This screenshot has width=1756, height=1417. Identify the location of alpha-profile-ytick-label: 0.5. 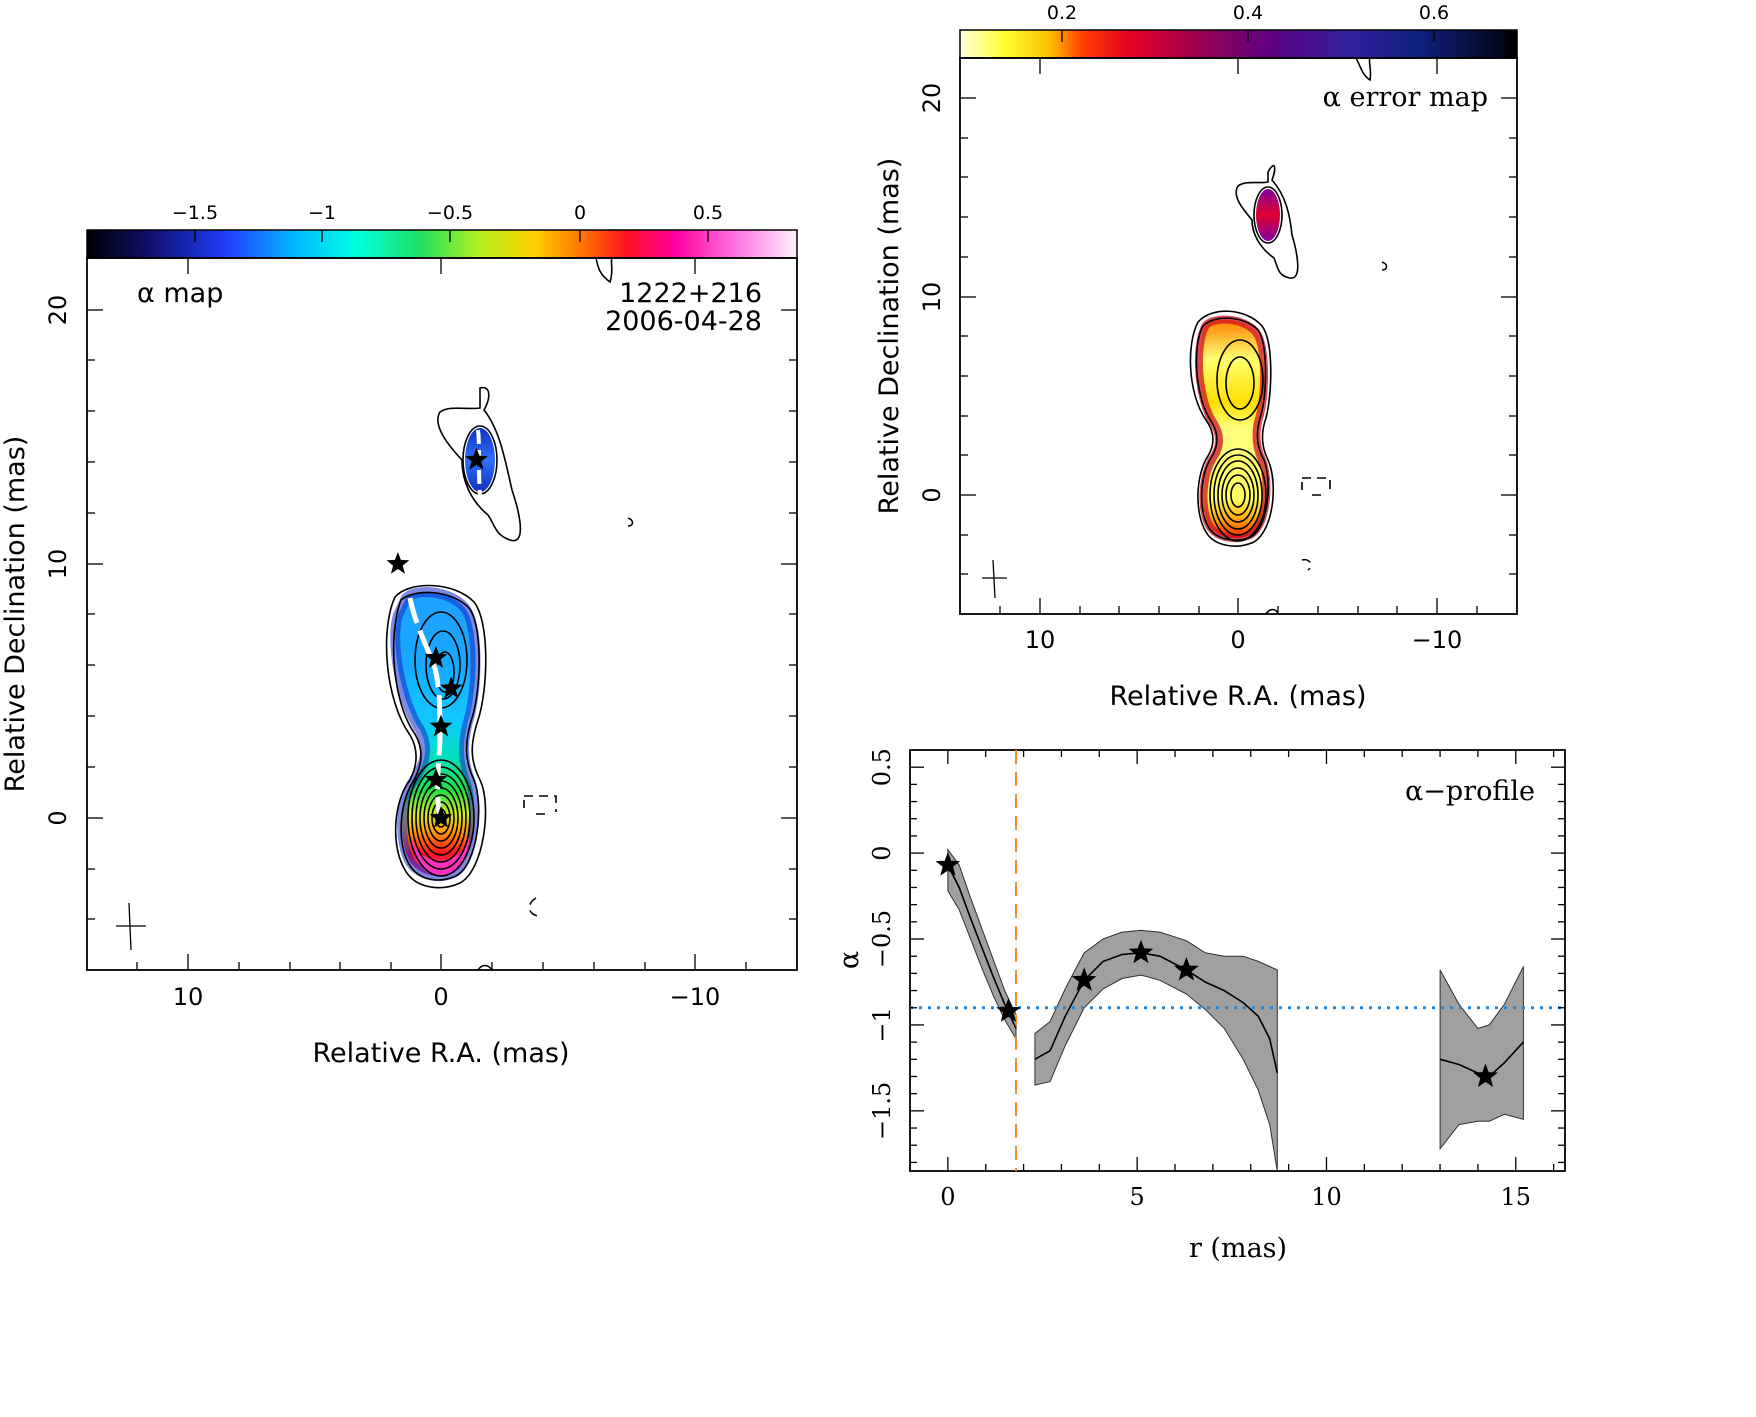
(882, 767).